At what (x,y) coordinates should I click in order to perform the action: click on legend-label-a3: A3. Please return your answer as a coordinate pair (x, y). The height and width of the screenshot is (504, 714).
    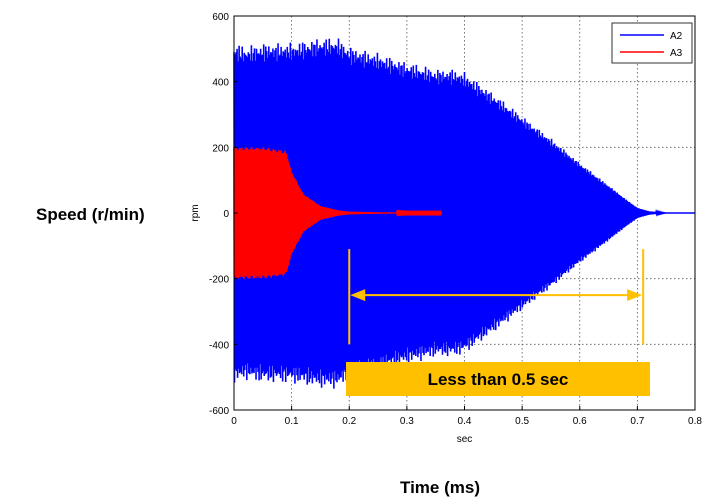
    Looking at the image, I should click on (676, 53).